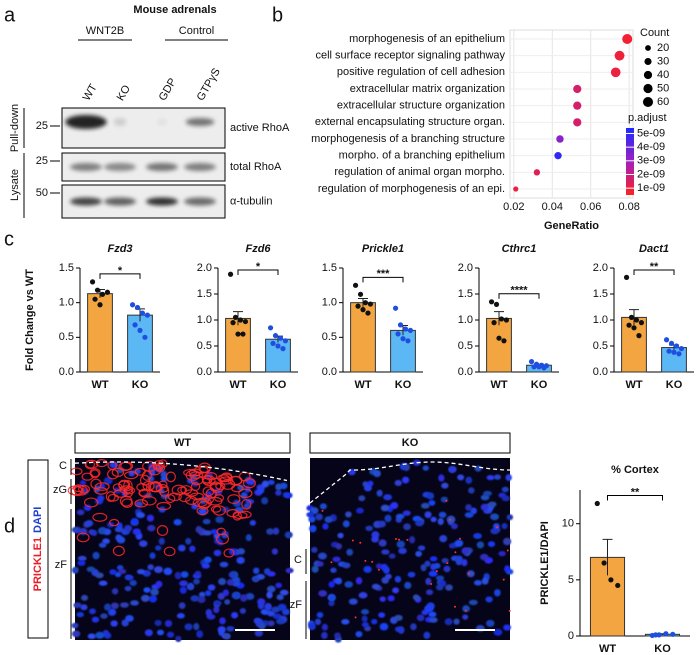 The height and width of the screenshot is (655, 700). What do you see at coordinates (571, 636) in the screenshot?
I see `y-tick-label: 0` at bounding box center [571, 636].